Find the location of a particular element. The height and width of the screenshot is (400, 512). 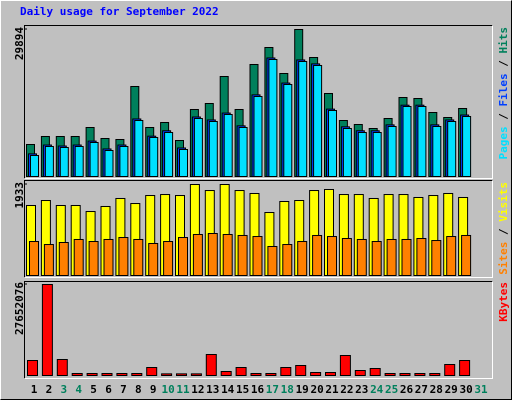

legend: Sites / Visits is located at coordinates (503, 228).